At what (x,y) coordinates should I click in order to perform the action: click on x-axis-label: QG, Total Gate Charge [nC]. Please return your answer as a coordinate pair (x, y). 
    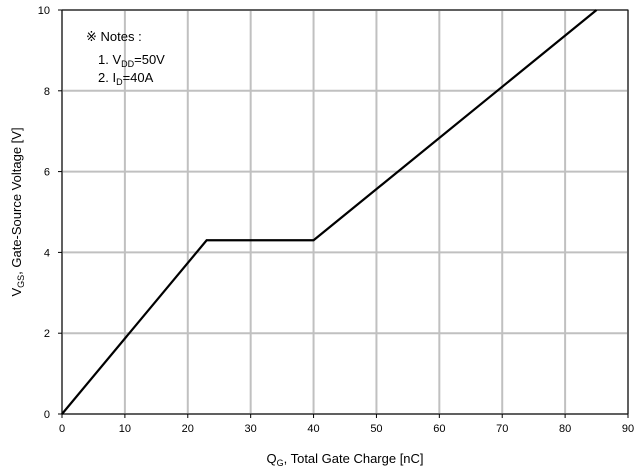
    Looking at the image, I should click on (344, 459).